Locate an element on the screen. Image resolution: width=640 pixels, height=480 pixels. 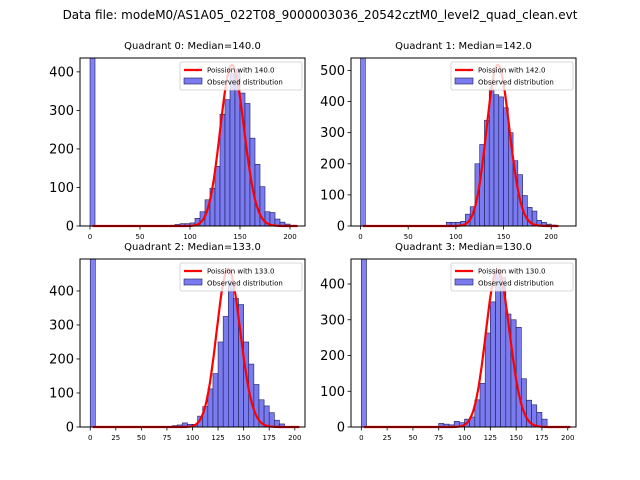
legend: Poission with 140.0 Observed distribution is located at coordinates (241, 76).